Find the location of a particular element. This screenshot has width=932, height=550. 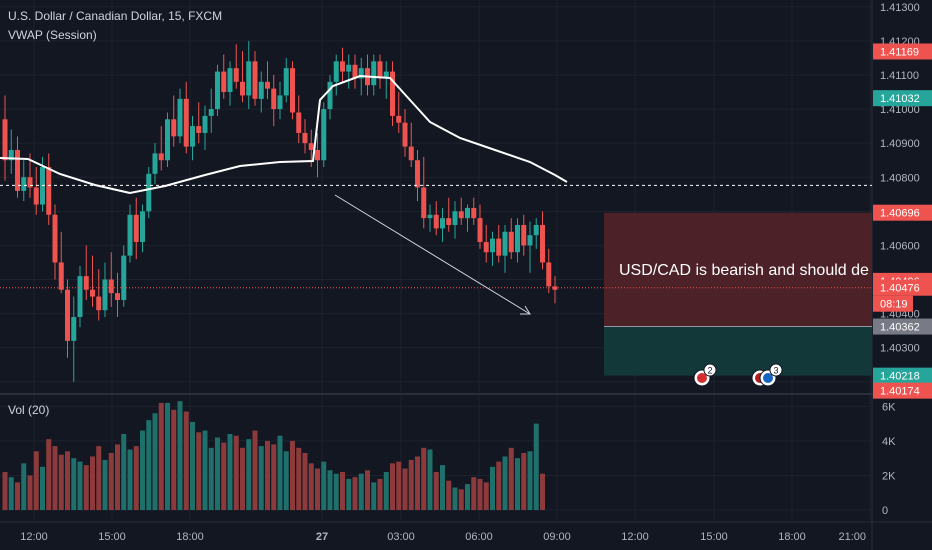

volume-indicator-label: Vol (20) is located at coordinates (29, 410).